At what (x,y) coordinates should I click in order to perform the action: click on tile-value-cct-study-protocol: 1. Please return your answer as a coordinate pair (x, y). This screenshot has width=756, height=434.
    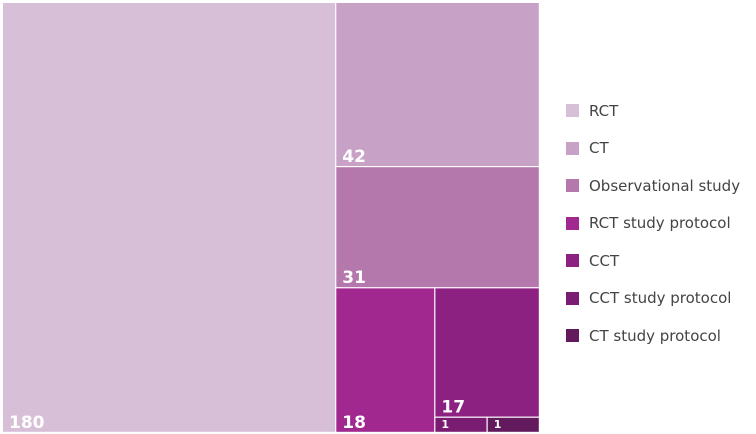
    Looking at the image, I should click on (445, 424).